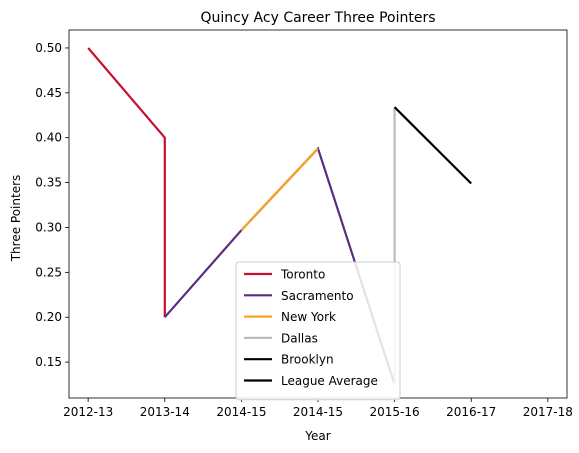  What do you see at coordinates (16, 219) in the screenshot?
I see `y-axis-label: Three Pointers` at bounding box center [16, 219].